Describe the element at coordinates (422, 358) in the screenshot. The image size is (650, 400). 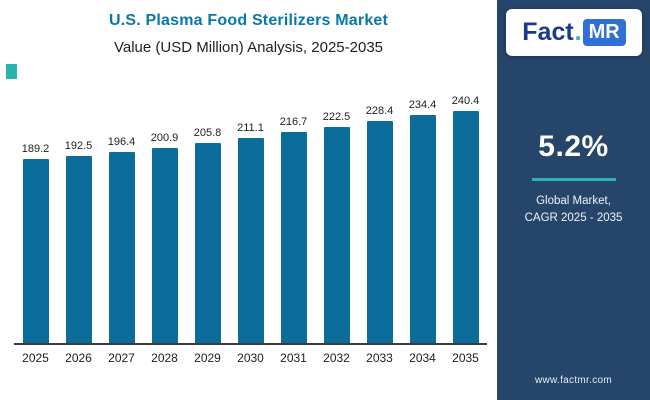
I see `x-tick-label: 2034` at that location.